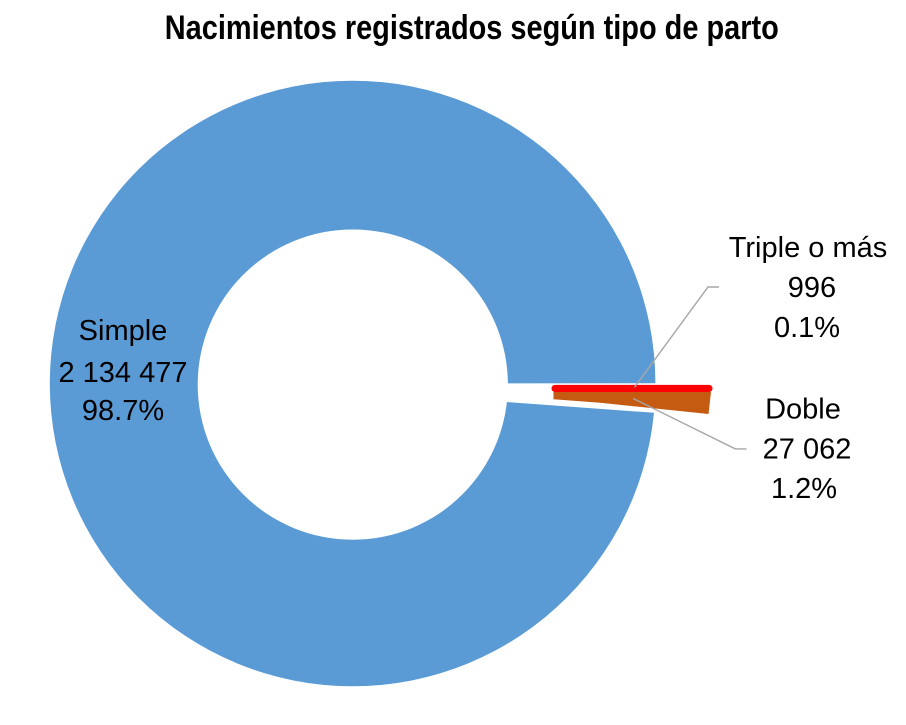 Image resolution: width=906 pixels, height=725 pixels. I want to click on svg-text: 996, so click(812, 288).